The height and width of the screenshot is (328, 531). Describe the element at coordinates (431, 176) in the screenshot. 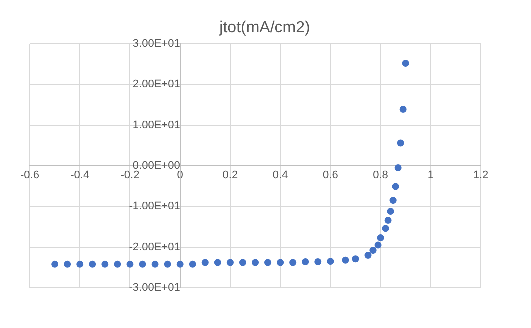

I see `x-tick-label: 1` at that location.